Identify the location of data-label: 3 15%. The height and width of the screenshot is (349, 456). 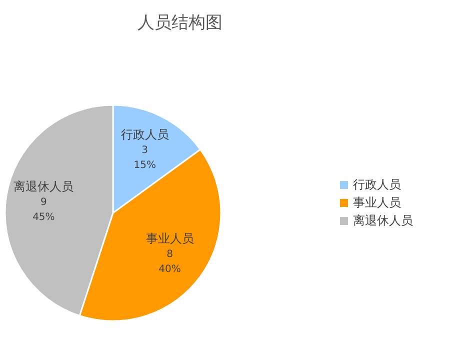
(145, 158).